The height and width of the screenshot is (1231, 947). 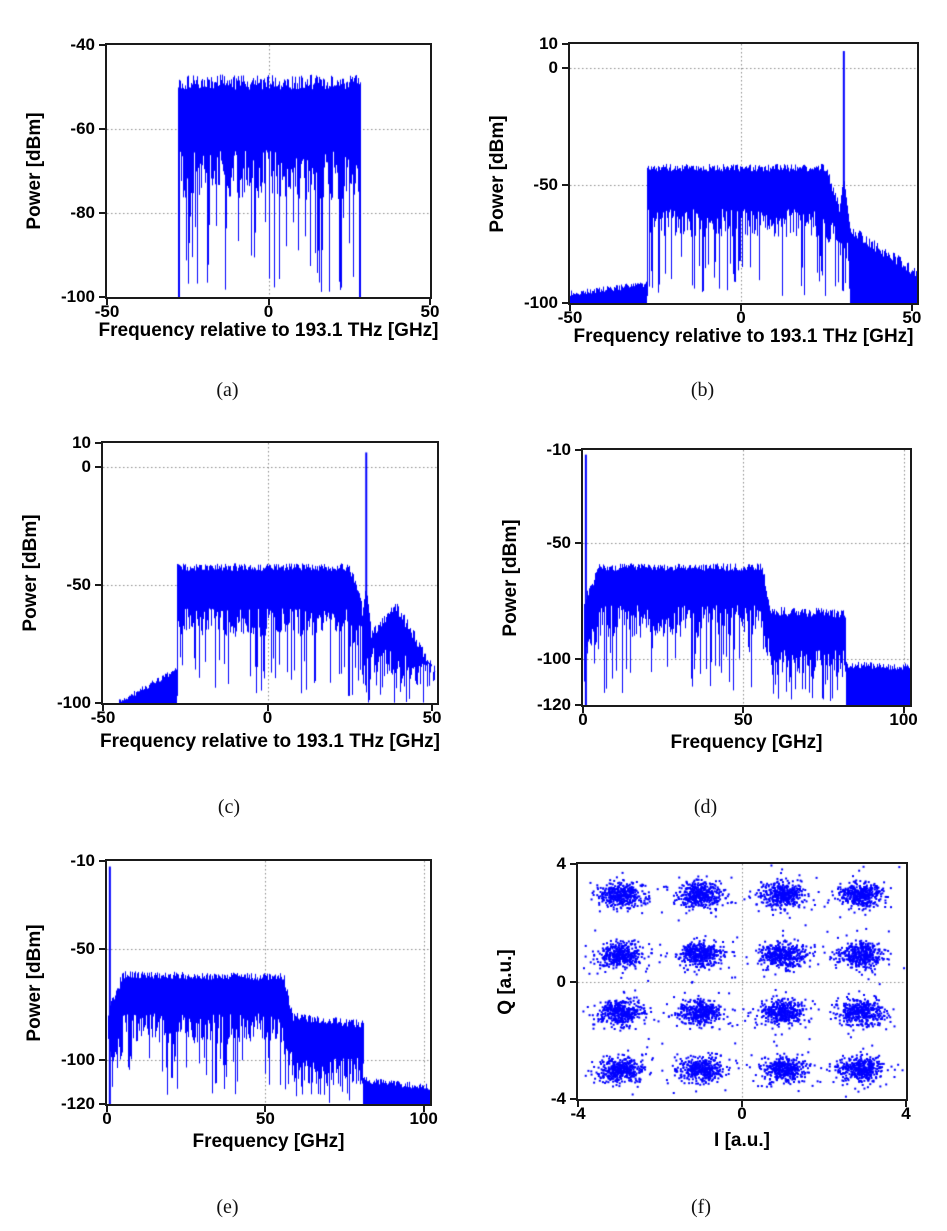 What do you see at coordinates (268, 982) in the screenshot?
I see `spectrum-plot-e` at bounding box center [268, 982].